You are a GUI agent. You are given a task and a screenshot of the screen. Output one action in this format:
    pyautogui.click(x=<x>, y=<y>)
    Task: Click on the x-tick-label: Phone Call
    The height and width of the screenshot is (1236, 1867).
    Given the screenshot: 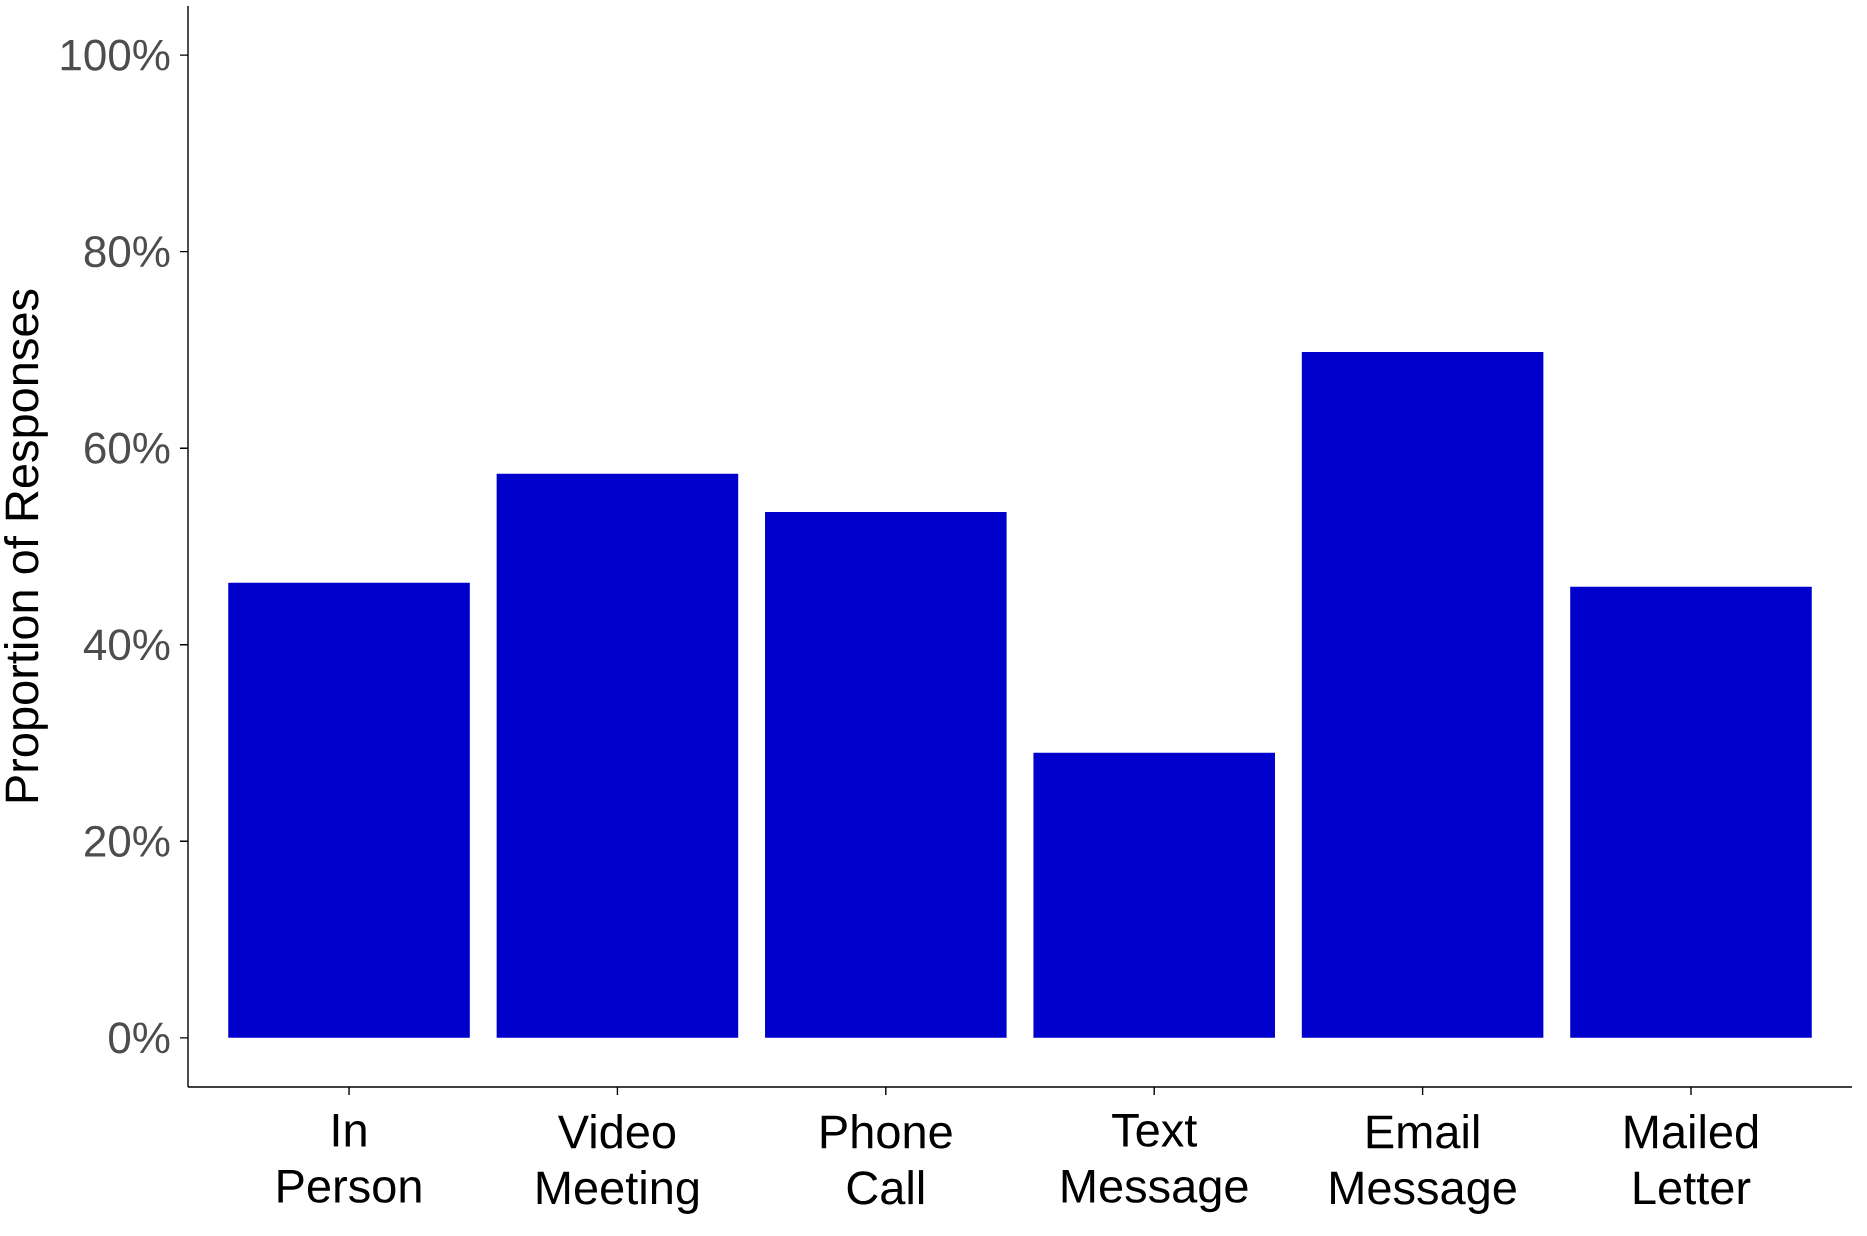 What is the action you would take?
    pyautogui.click(x=886, y=1159)
    